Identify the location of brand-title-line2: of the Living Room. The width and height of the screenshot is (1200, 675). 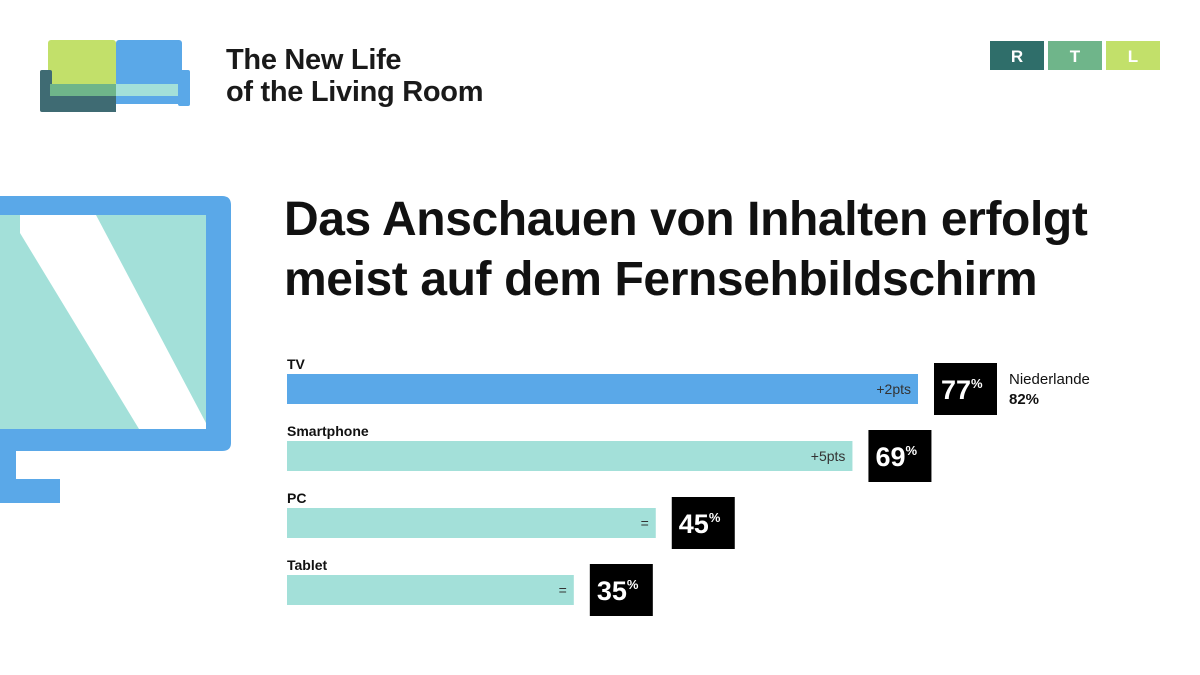
(355, 92).